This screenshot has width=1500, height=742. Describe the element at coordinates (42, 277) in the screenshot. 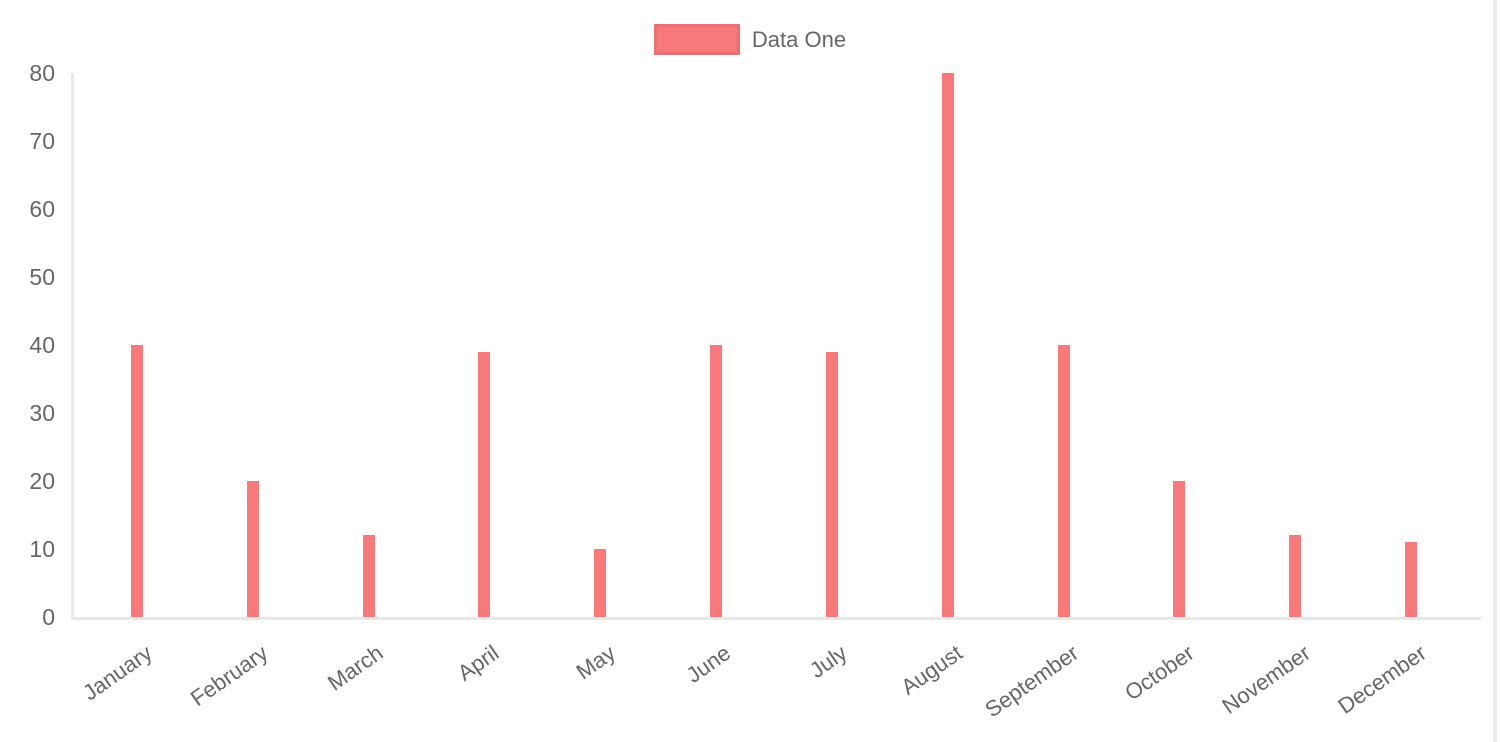

I see `y-tick-label-50: 50` at that location.